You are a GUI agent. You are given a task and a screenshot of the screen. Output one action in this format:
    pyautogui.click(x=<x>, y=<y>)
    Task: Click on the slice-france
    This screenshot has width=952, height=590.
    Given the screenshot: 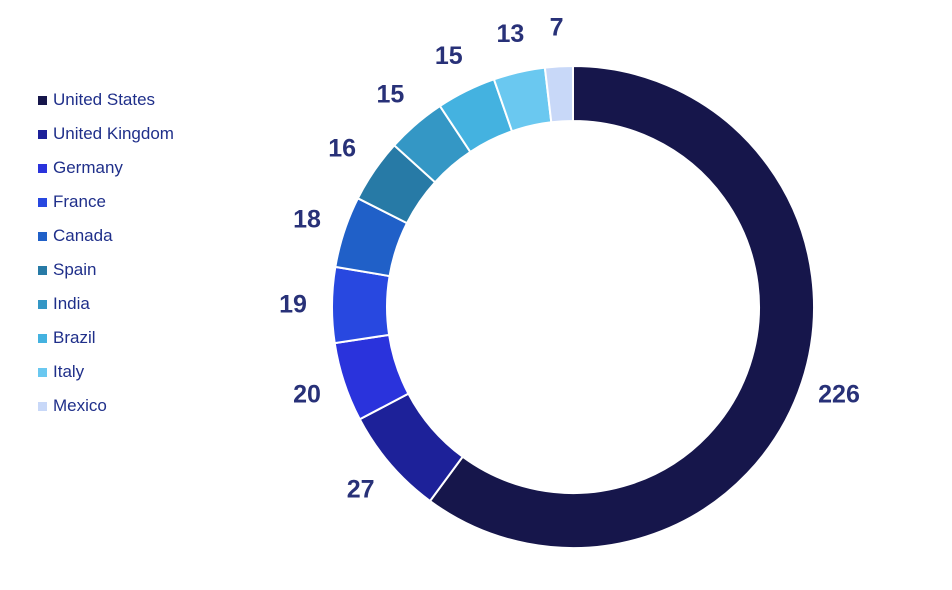 What is the action you would take?
    pyautogui.click(x=361, y=305)
    